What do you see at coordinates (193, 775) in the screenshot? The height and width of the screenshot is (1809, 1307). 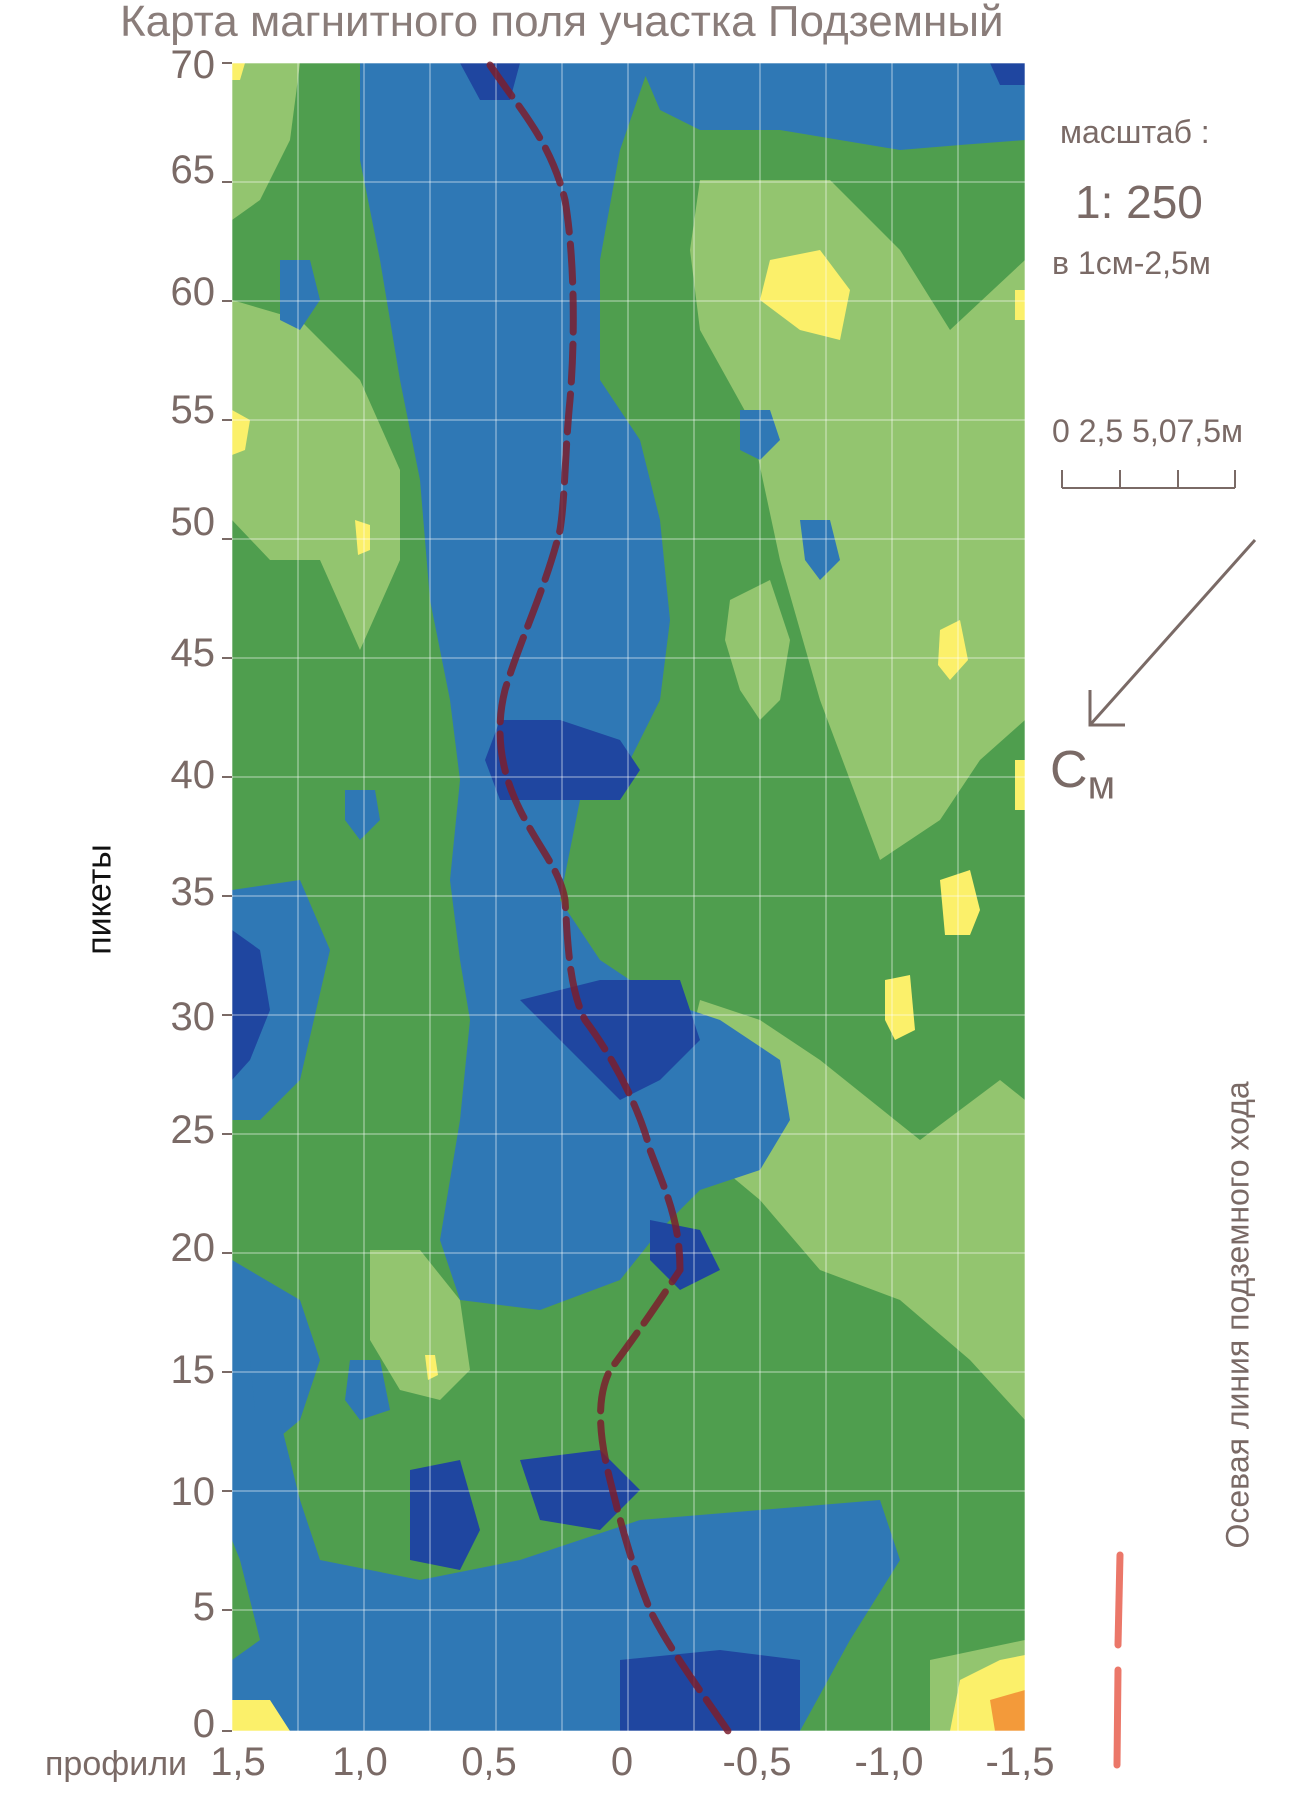 I see `y-tick-label: 40` at bounding box center [193, 775].